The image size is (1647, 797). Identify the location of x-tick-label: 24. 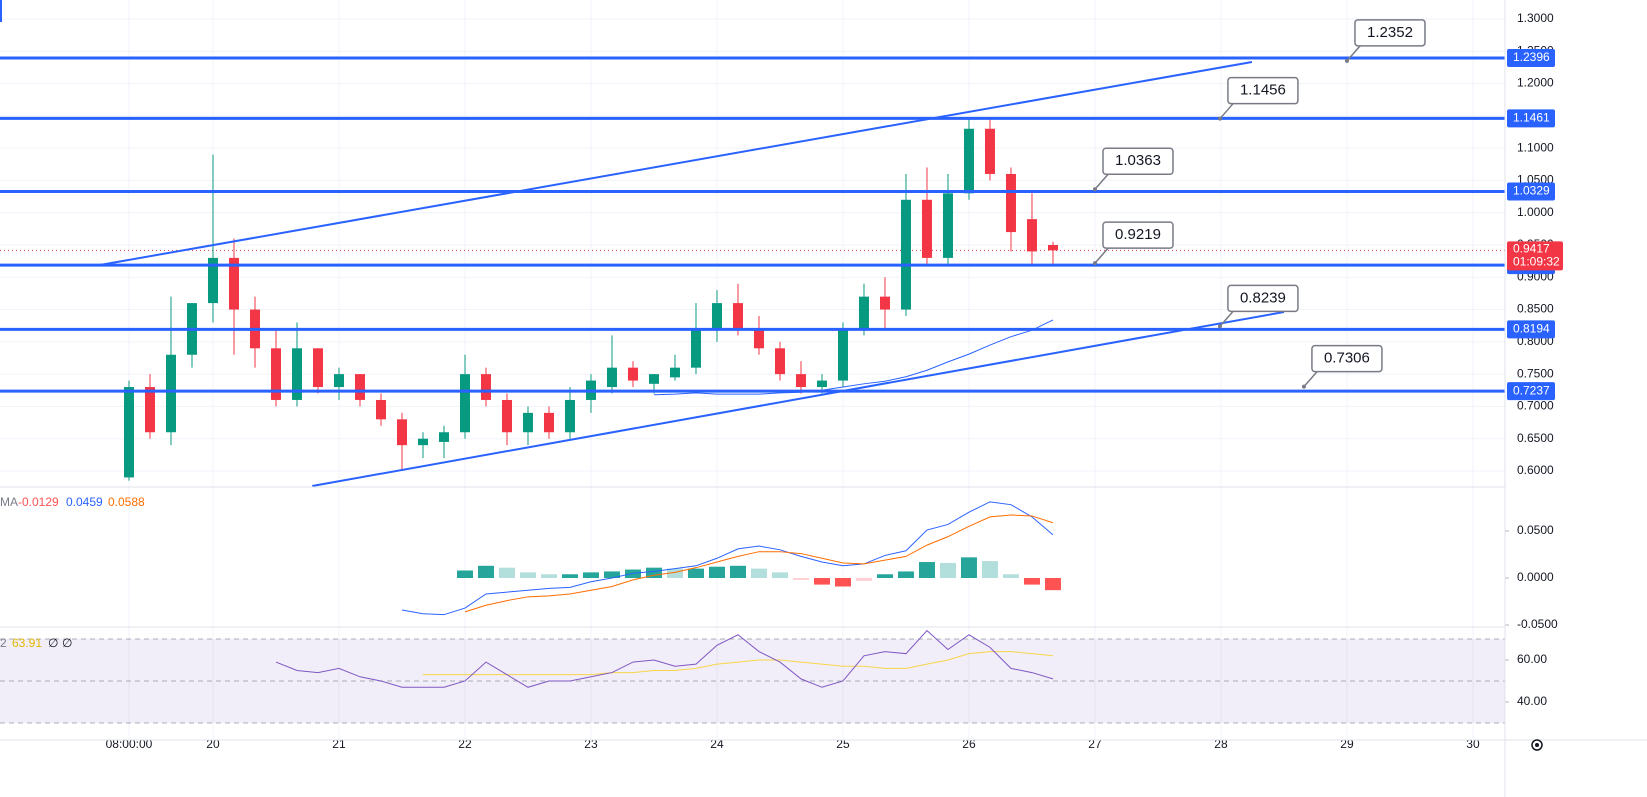
(717, 744).